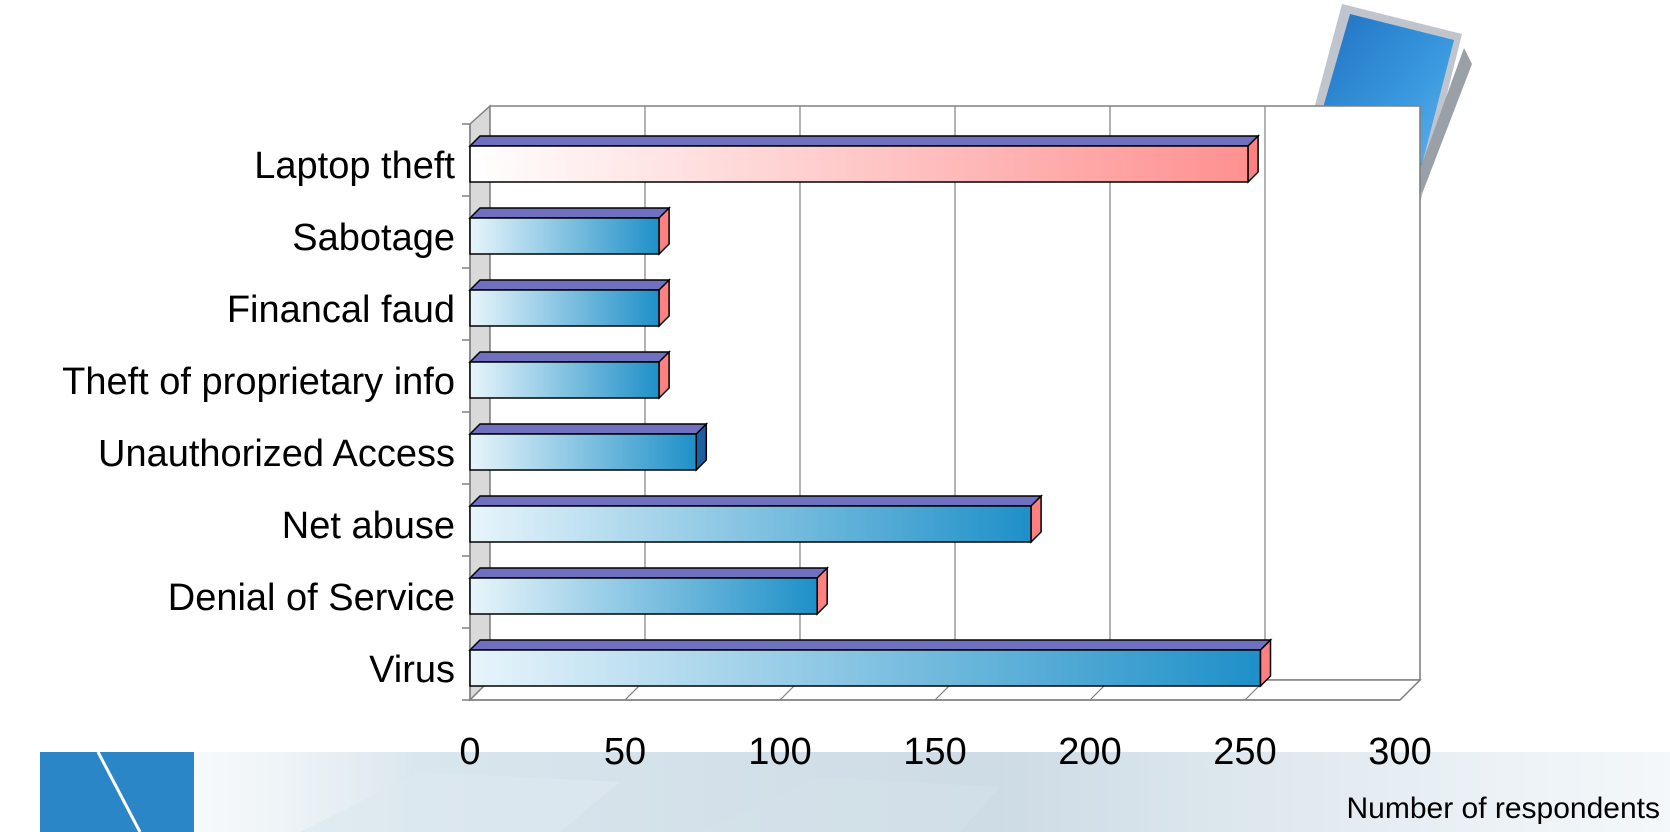 The image size is (1670, 832). What do you see at coordinates (373, 238) in the screenshot?
I see `category-label: Sabotage` at bounding box center [373, 238].